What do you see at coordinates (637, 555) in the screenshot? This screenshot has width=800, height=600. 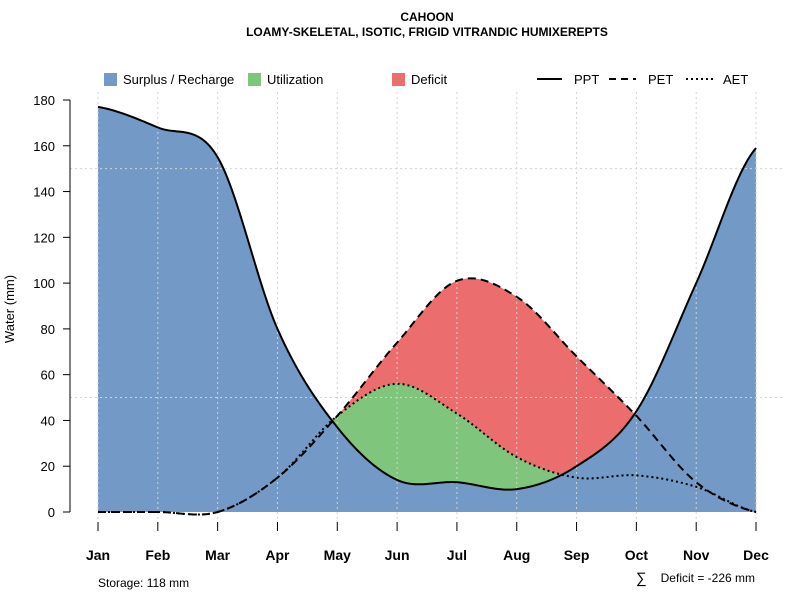 I see `x-tick-label: Oct` at bounding box center [637, 555].